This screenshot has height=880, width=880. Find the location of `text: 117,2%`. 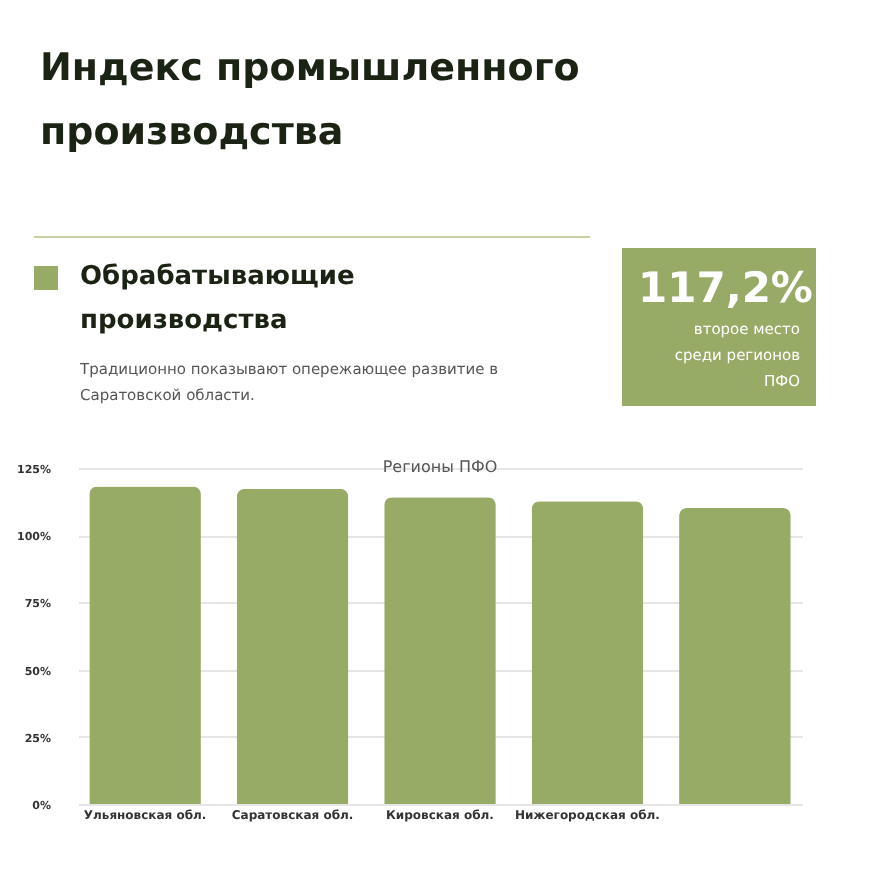

text: 117,2% is located at coordinates (725, 289).